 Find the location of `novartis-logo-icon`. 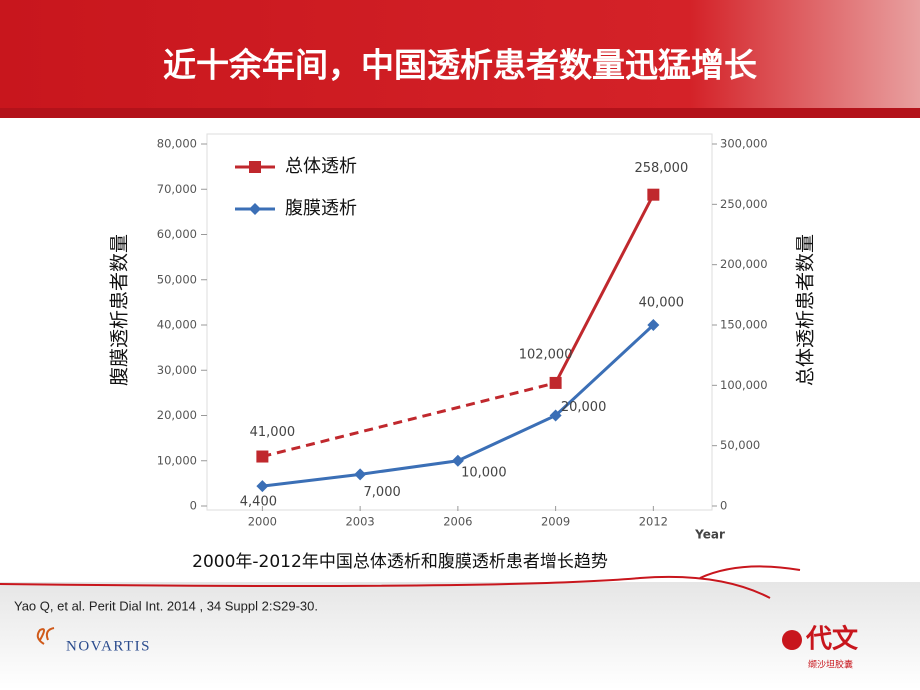

novartis-logo-icon is located at coordinates (45, 636).